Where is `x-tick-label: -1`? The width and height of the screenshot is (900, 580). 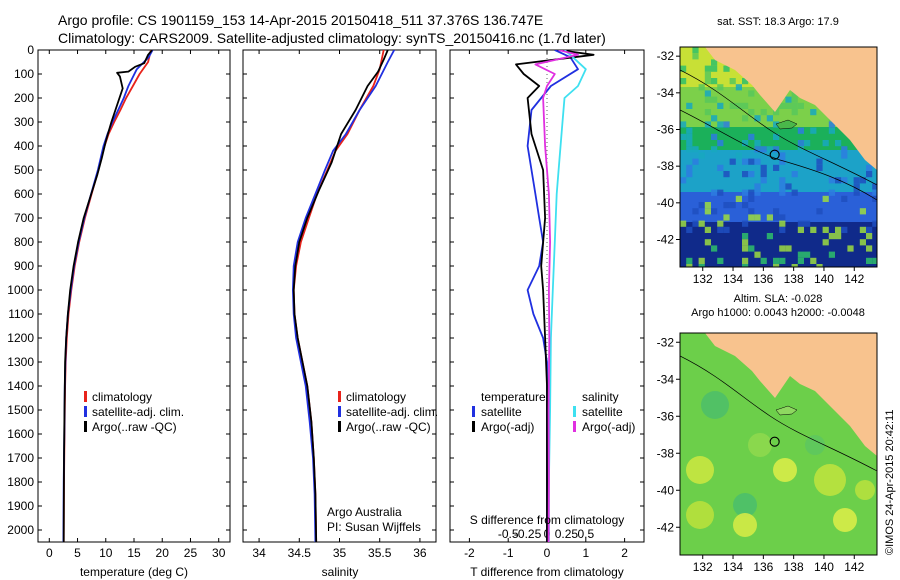 x-tick-label: -1 is located at coordinates (508, 553).